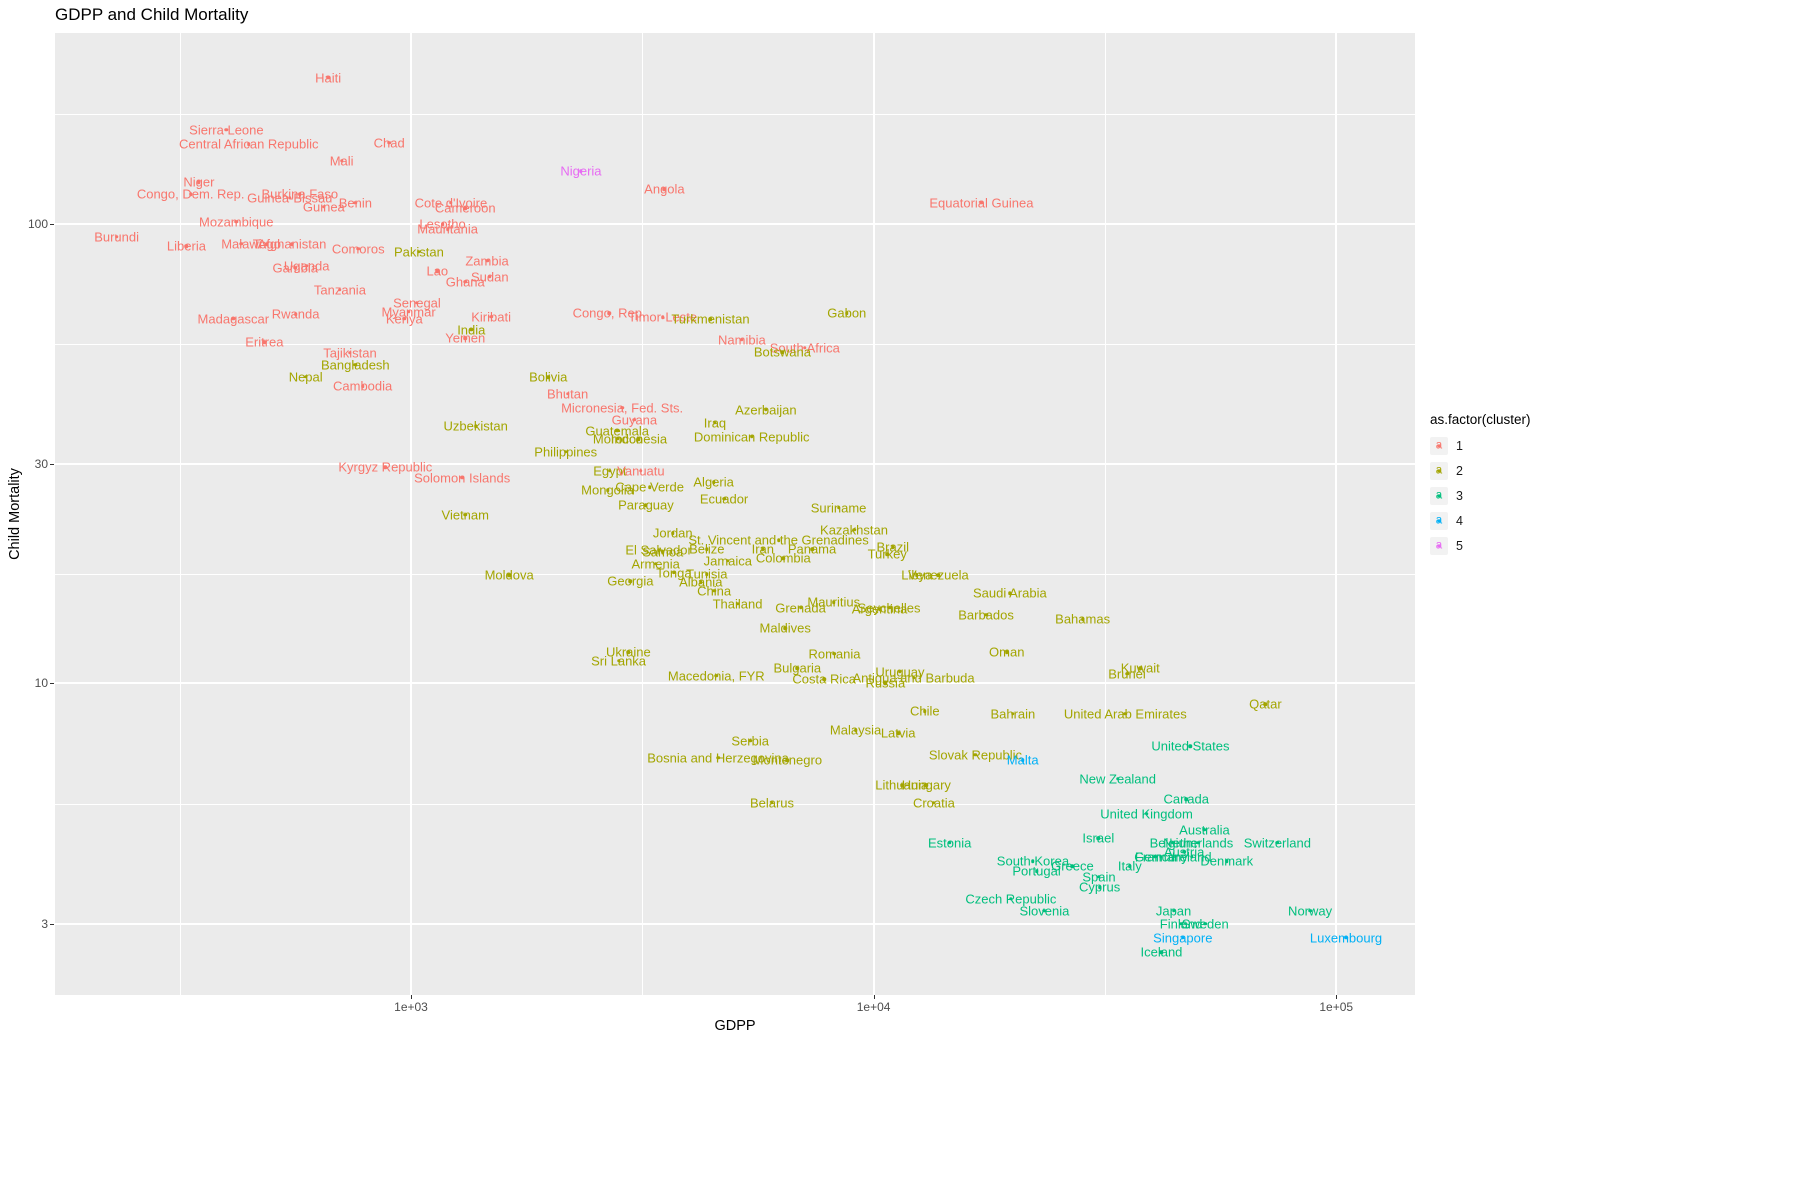 This screenshot has width=1800, height=1200. I want to click on country-label: Kyrgyz Republic, so click(385, 467).